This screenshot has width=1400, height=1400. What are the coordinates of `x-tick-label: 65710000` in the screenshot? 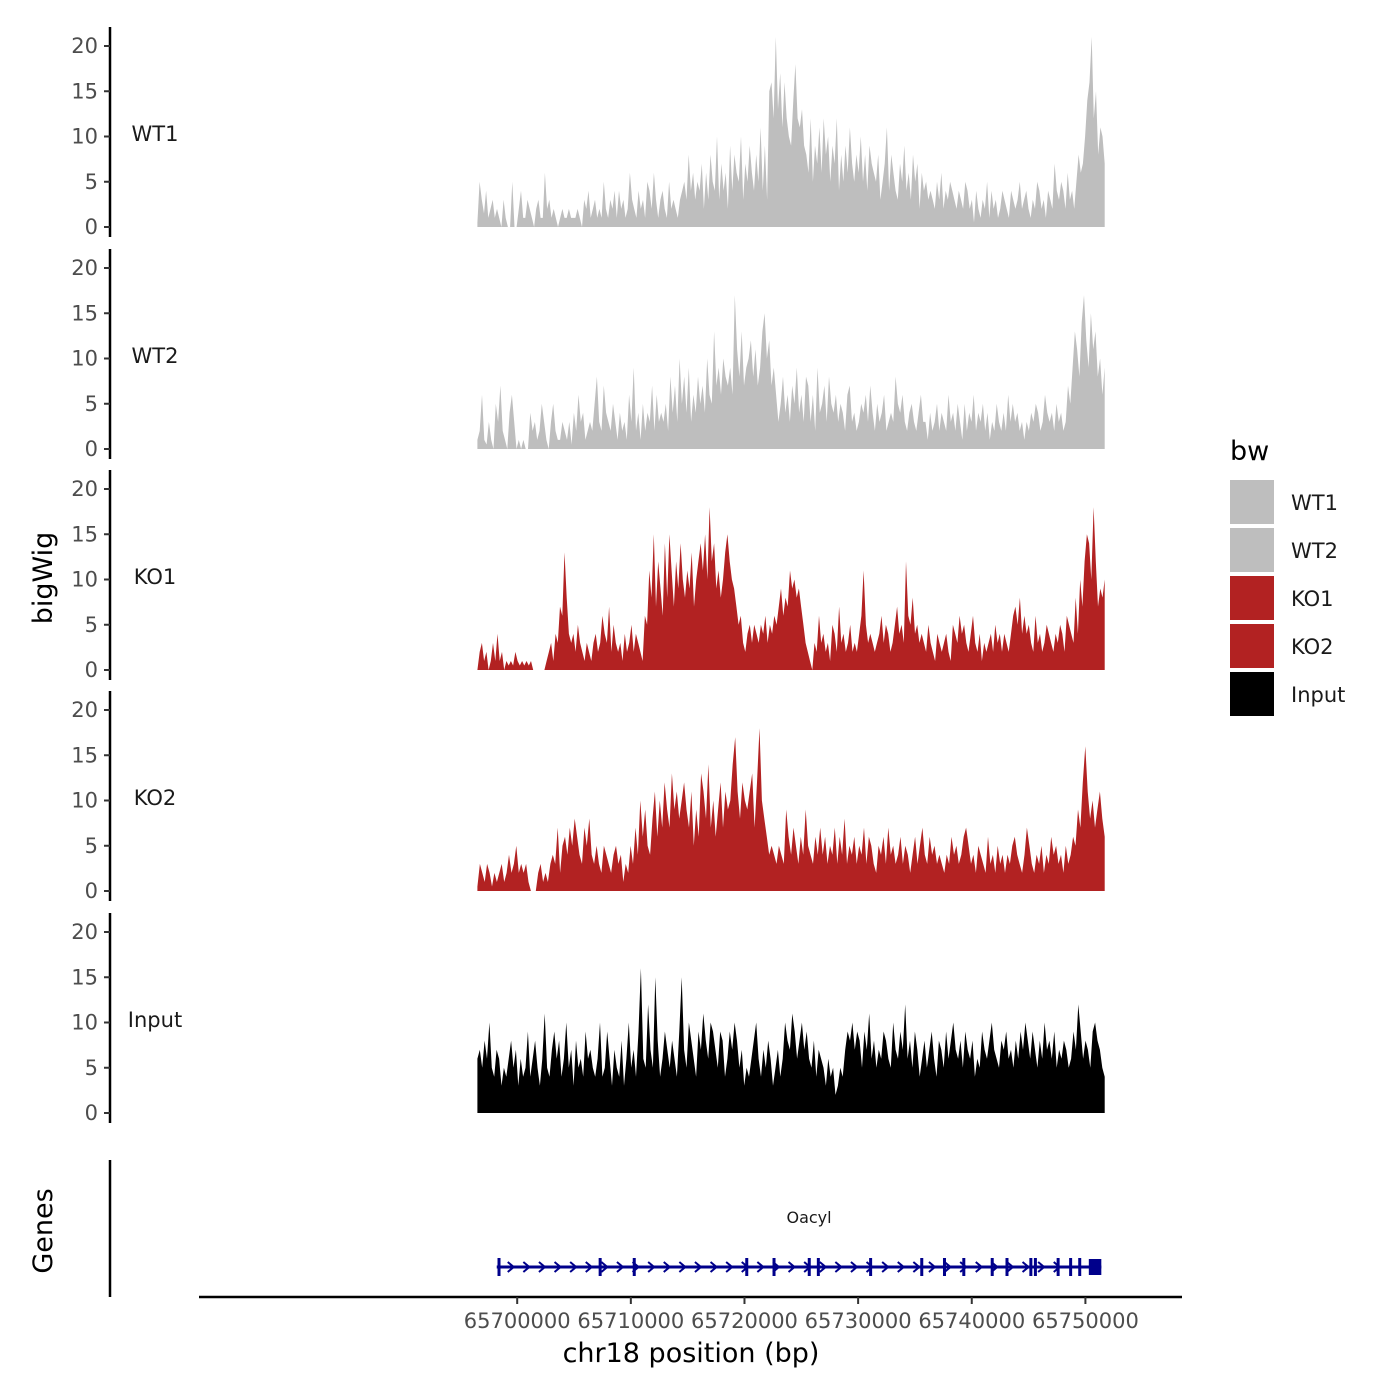 It's located at (630, 1321).